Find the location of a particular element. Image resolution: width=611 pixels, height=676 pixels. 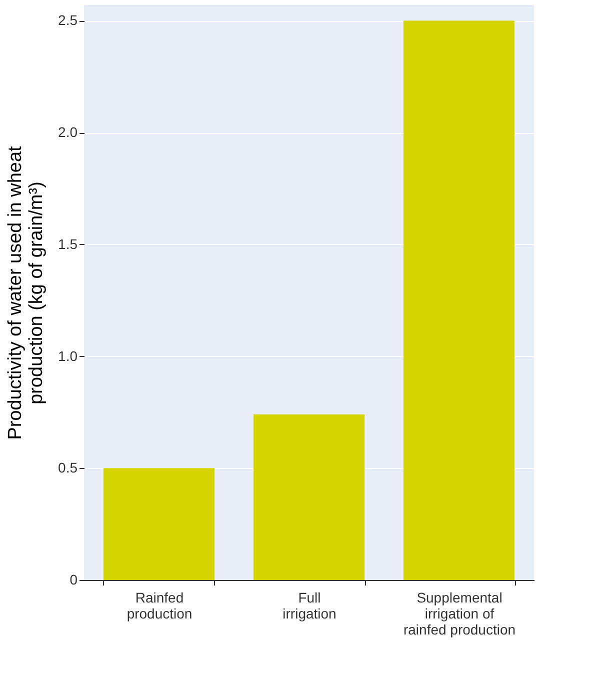

y-tick-label: 0 is located at coordinates (74, 580).